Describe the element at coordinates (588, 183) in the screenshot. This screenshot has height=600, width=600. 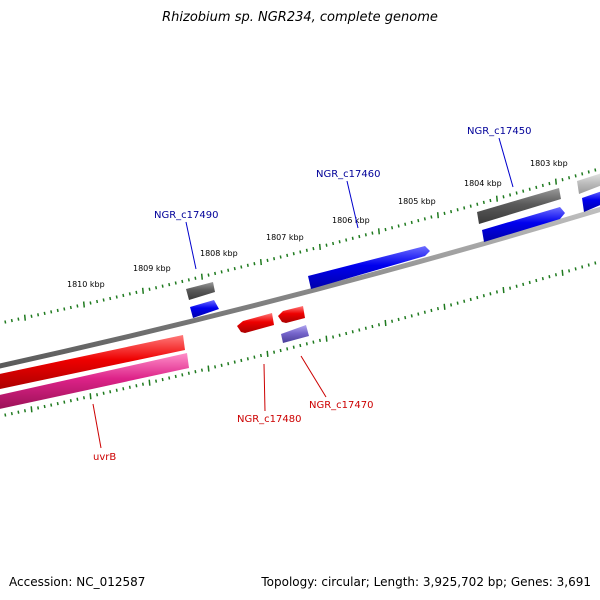
I see `gene-block-lightgray-right` at that location.